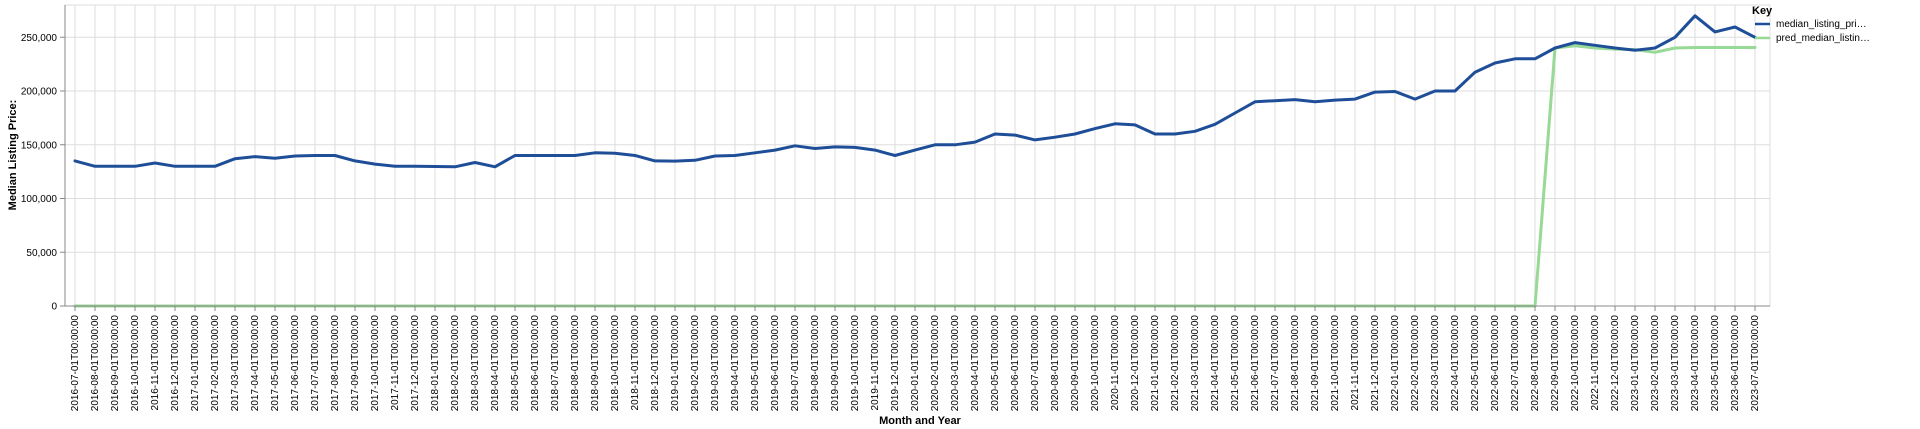 This screenshot has width=1920, height=429. Describe the element at coordinates (695, 363) in the screenshot. I see `x-tick-label: 2019-02-01T00:00:00` at that location.